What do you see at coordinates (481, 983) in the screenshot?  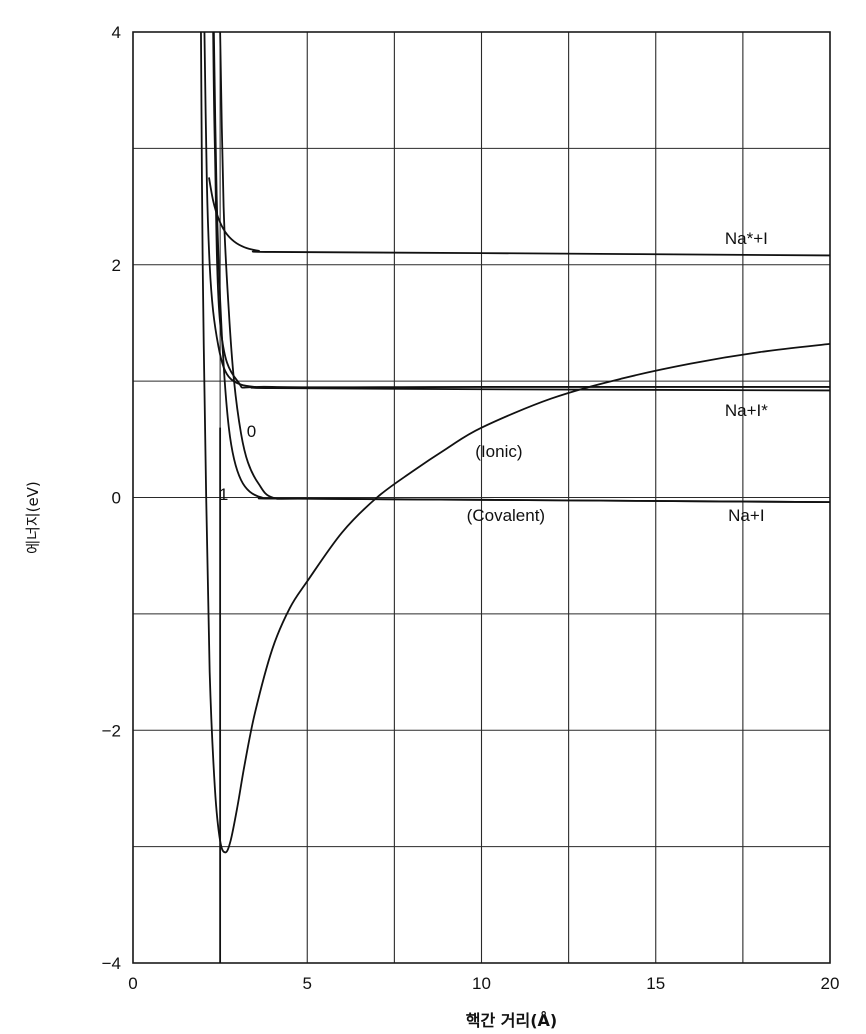 I see `x-tick-label: 10` at bounding box center [481, 983].